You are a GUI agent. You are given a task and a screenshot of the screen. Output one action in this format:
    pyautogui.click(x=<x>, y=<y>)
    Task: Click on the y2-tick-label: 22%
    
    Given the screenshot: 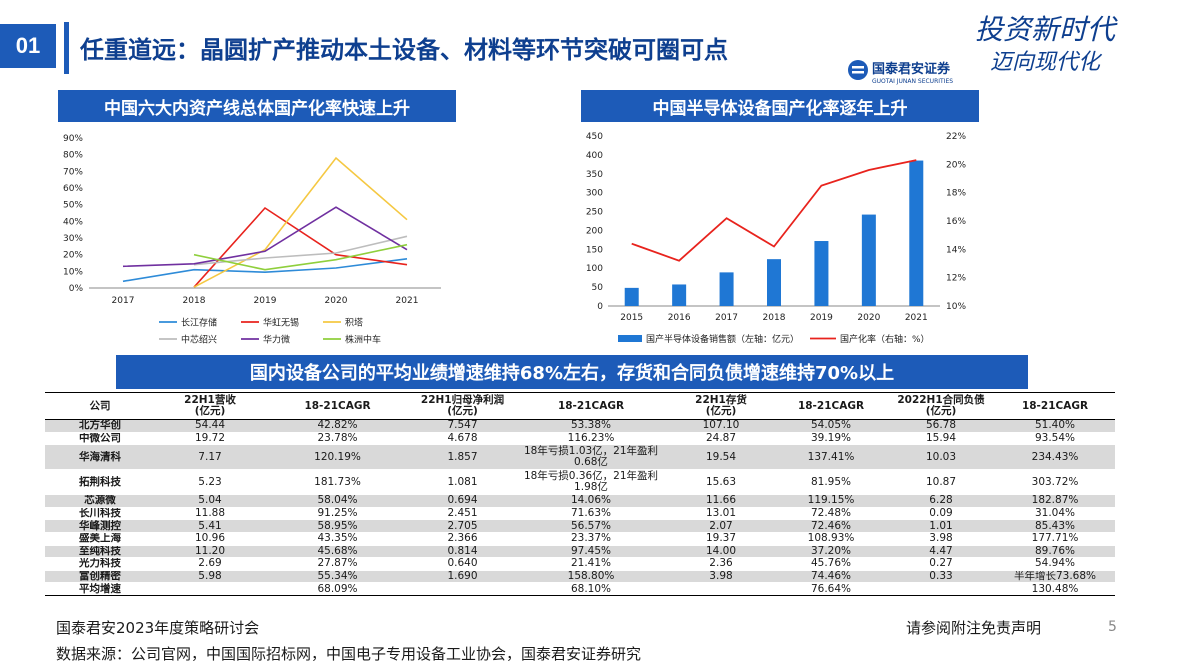 What is the action you would take?
    pyautogui.click(x=956, y=137)
    